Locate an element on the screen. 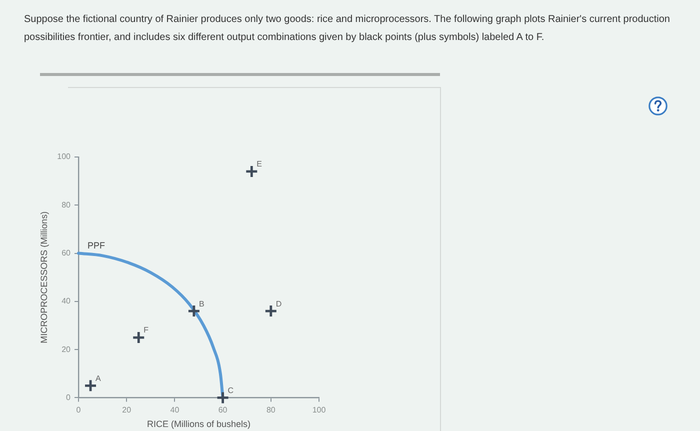 This screenshot has height=431, width=700. series-label: PPF is located at coordinates (97, 245).